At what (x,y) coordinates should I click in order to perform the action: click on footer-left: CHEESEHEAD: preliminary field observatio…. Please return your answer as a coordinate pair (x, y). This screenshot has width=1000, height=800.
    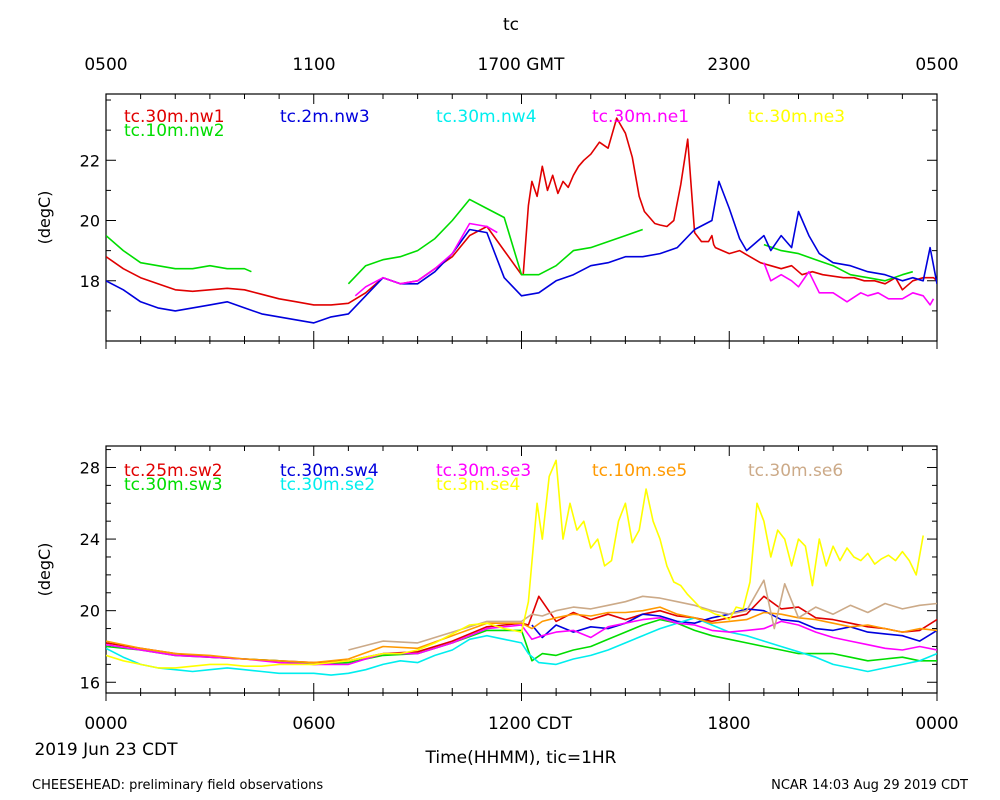
    Looking at the image, I should click on (177, 785).